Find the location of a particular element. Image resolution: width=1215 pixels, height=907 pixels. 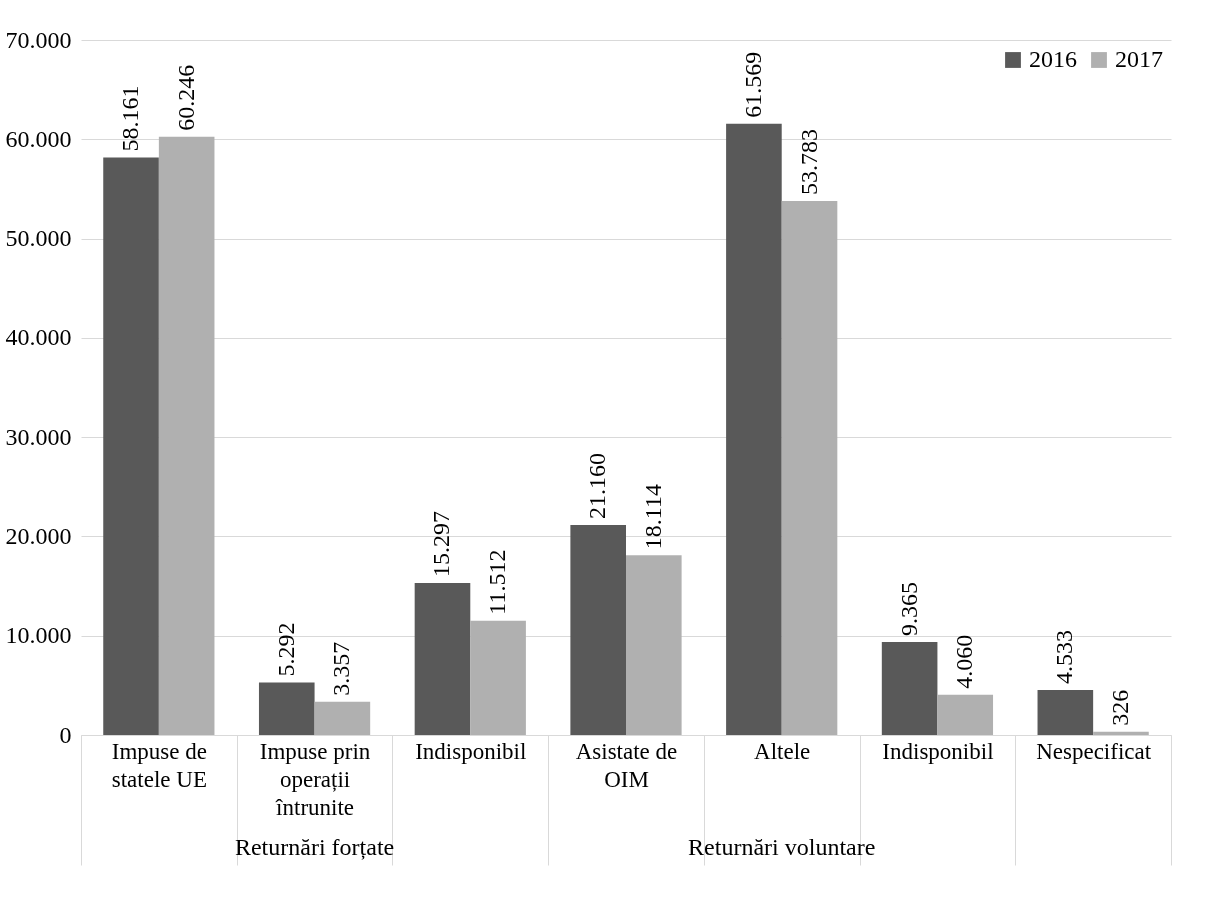

data-label: 4.060 is located at coordinates (964, 661).